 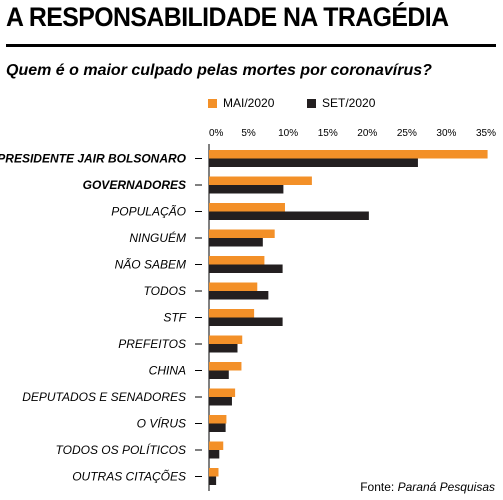 What do you see at coordinates (148, 212) in the screenshot?
I see `category-label-populacao: POPULAÇÃO` at bounding box center [148, 212].